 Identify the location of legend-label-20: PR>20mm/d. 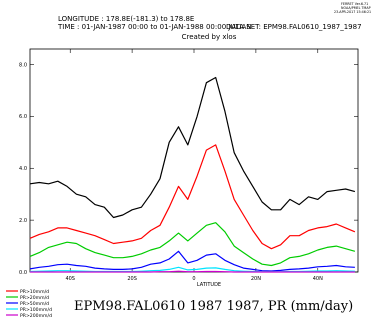
(34, 298).